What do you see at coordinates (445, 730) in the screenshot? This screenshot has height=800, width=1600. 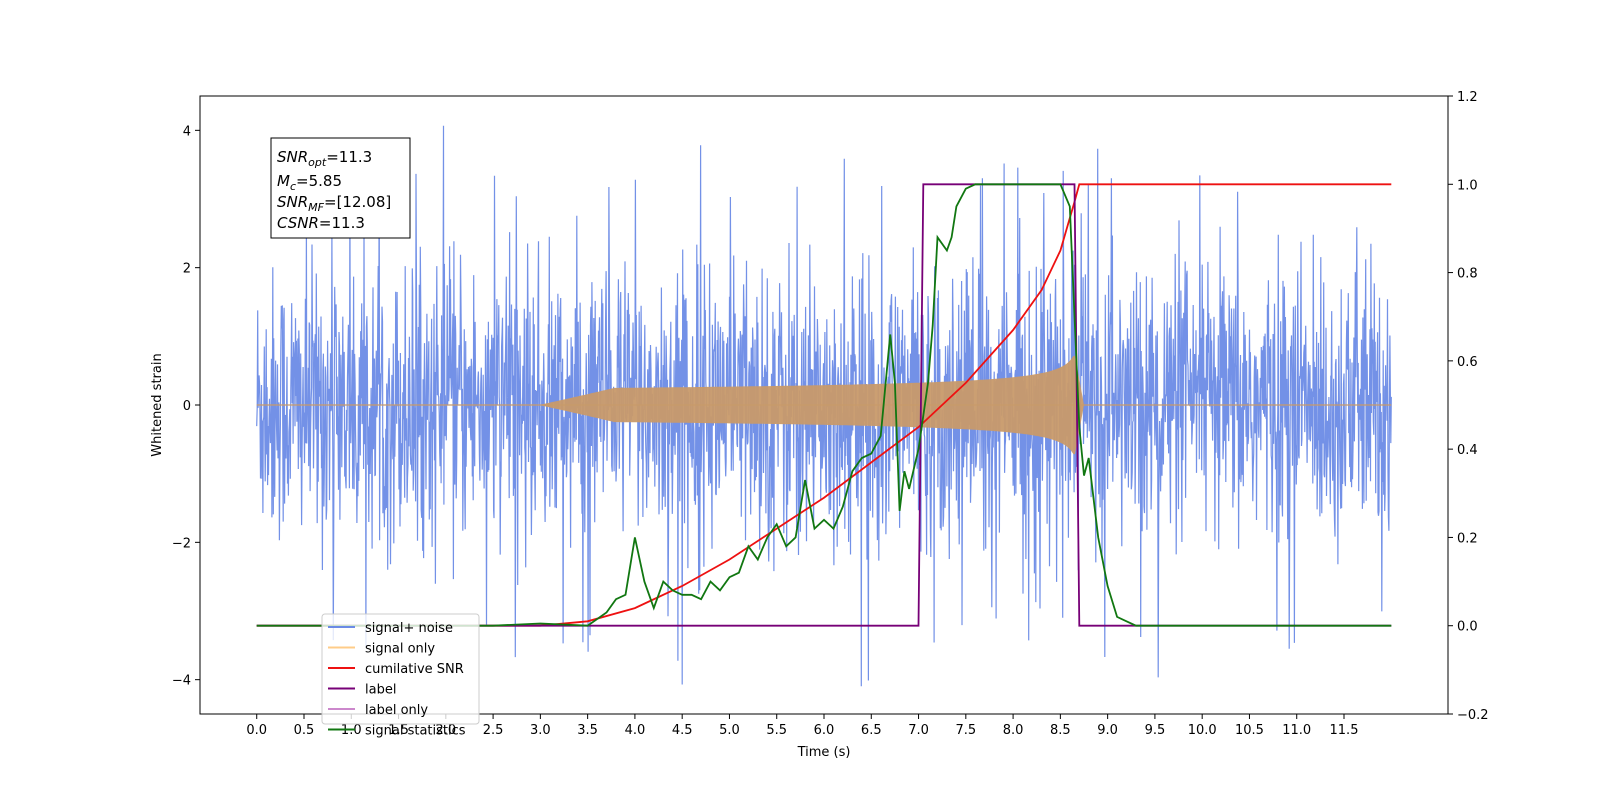 I see `x-tick-label: 2.0` at bounding box center [445, 730].